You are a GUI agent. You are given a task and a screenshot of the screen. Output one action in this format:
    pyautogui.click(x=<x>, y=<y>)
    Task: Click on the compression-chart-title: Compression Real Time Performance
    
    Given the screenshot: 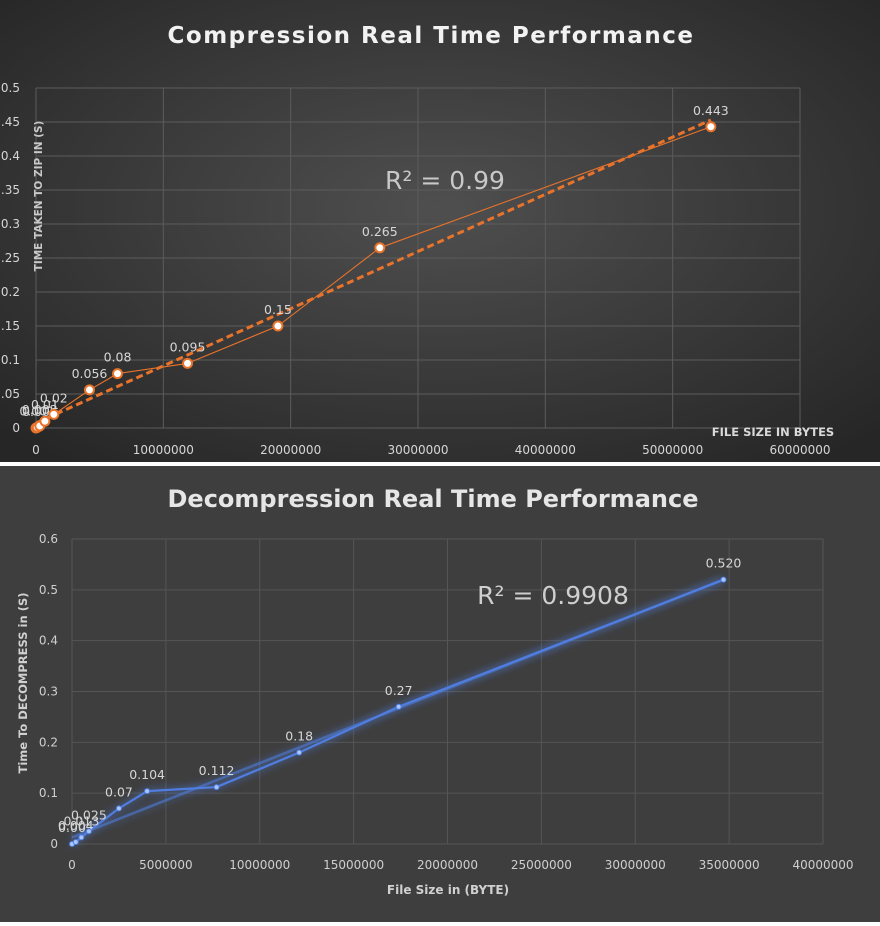 What is the action you would take?
    pyautogui.click(x=431, y=36)
    